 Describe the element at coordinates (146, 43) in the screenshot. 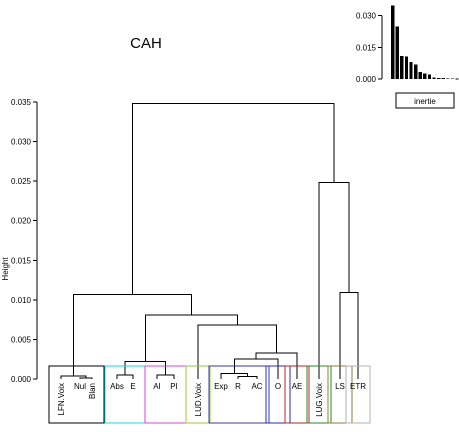

I see `chart-title: CAH` at that location.